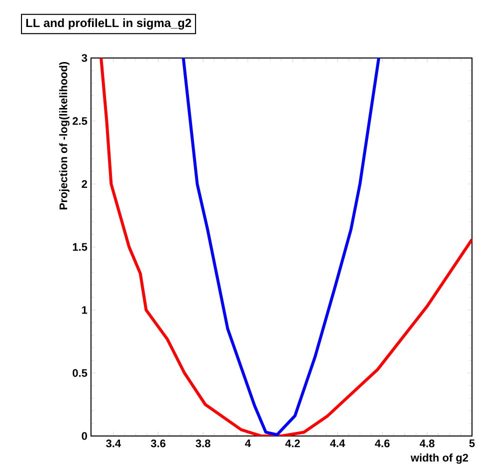 The image size is (482, 474). I want to click on y-tick-label: 1.5, so click(80, 247).